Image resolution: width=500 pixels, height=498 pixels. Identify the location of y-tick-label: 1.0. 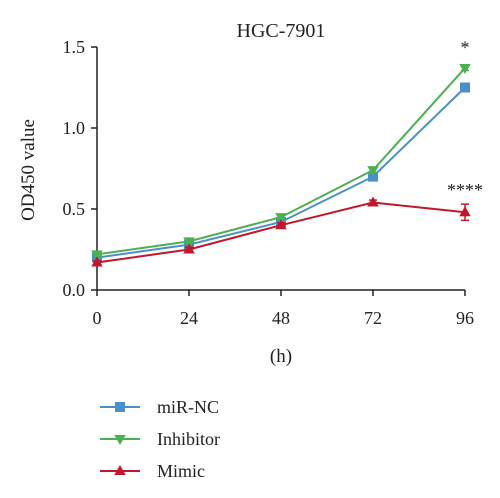
(74, 128).